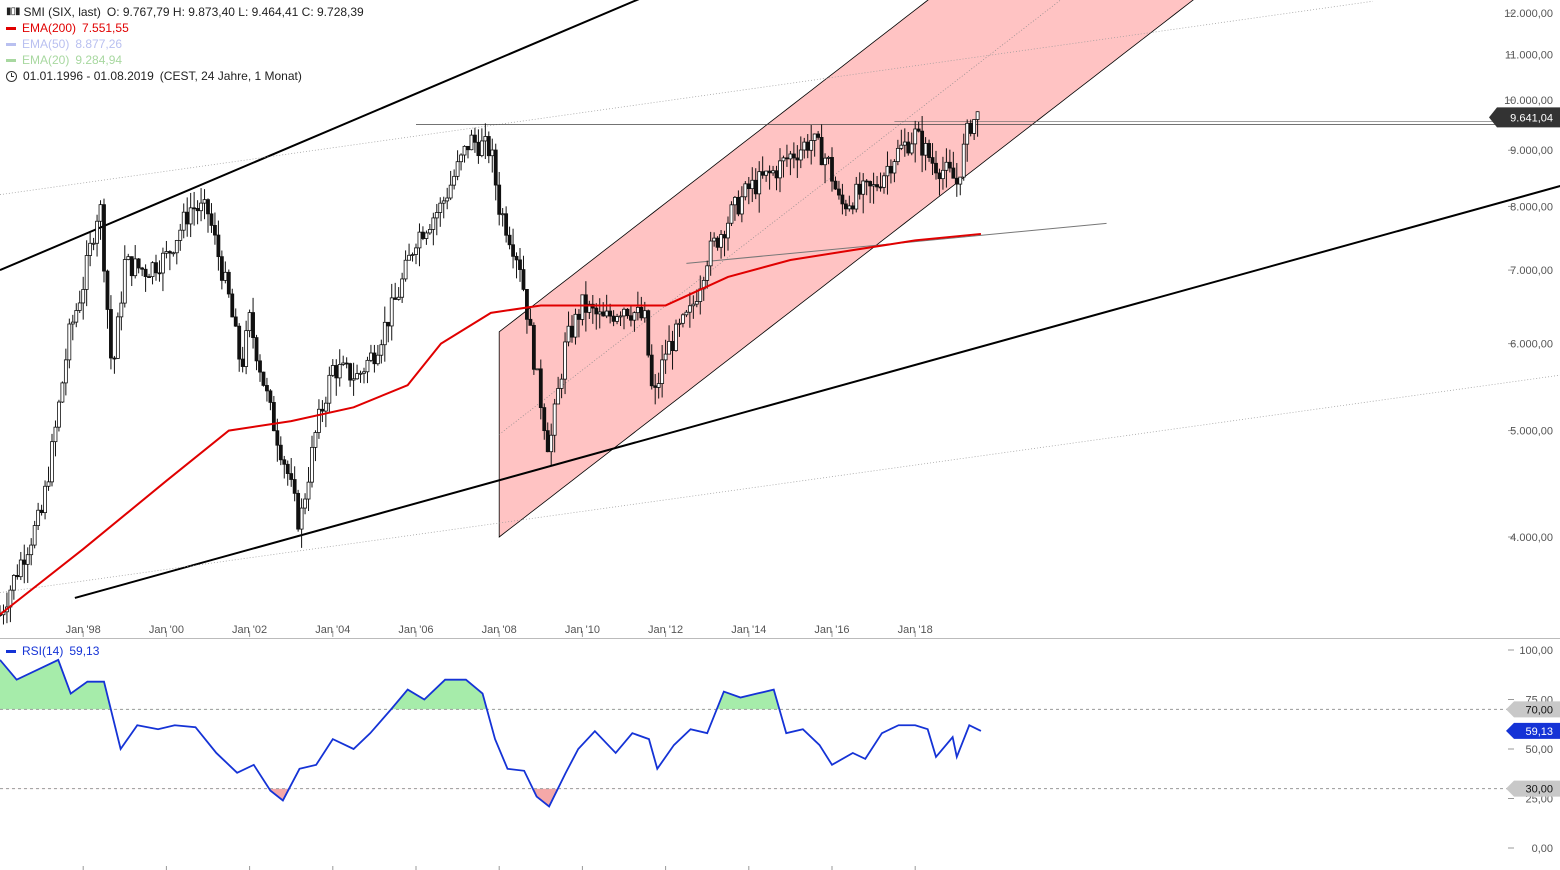 The width and height of the screenshot is (1560, 870). Describe the element at coordinates (185, 60) in the screenshot. I see `legend-ema20: EMA(20) 9.284,94` at that location.